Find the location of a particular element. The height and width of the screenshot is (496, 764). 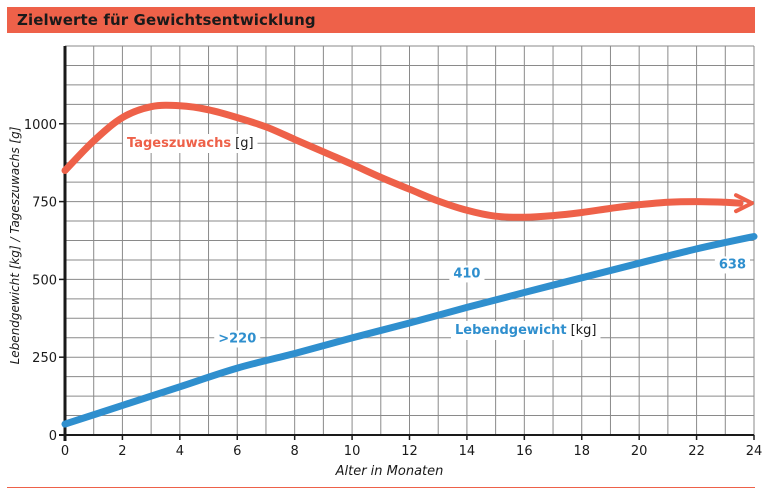

x-tick-label: 8 is located at coordinates (295, 451).